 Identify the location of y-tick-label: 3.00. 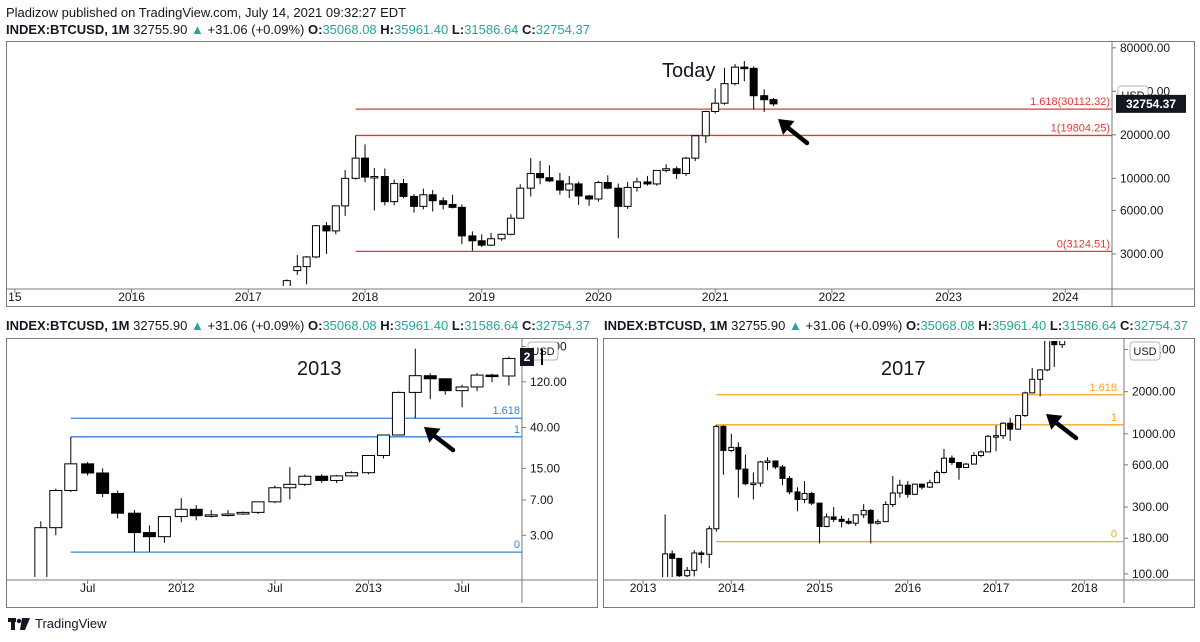
(542, 535).